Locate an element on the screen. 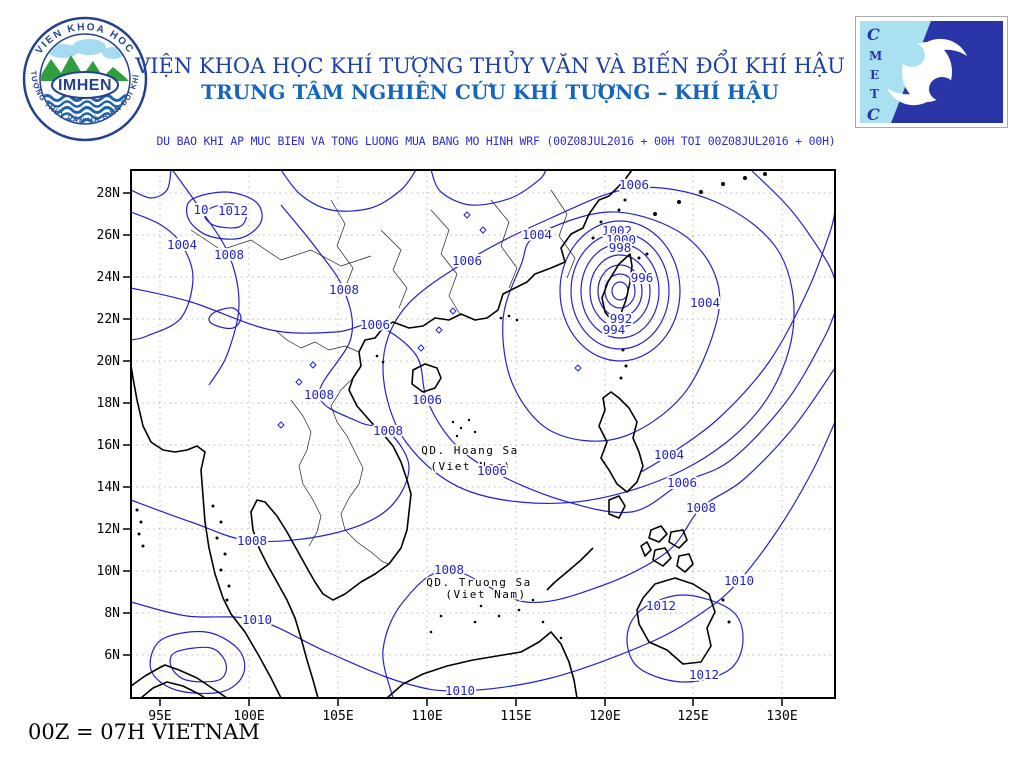 The width and height of the screenshot is (1024, 768). lon-tick-label: 125E is located at coordinates (692, 716).